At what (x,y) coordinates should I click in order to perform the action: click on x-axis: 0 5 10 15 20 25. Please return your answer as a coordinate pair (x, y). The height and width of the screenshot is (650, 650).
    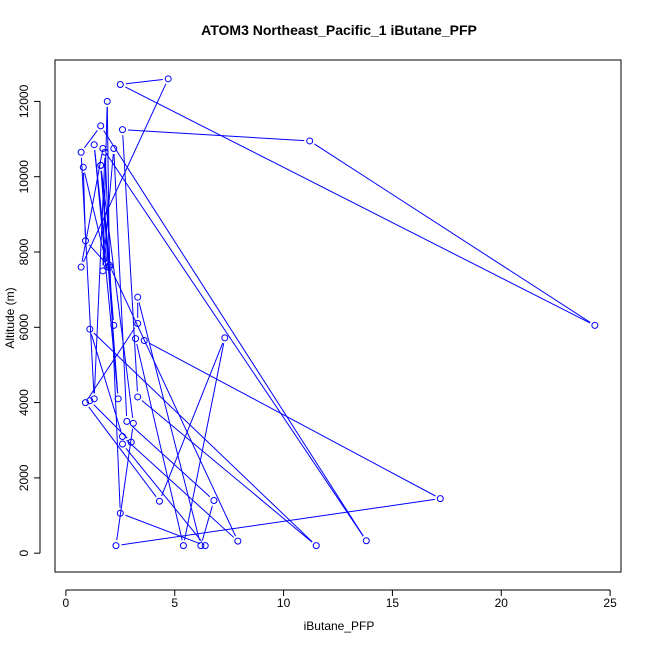
    Looking at the image, I should click on (340, 599).